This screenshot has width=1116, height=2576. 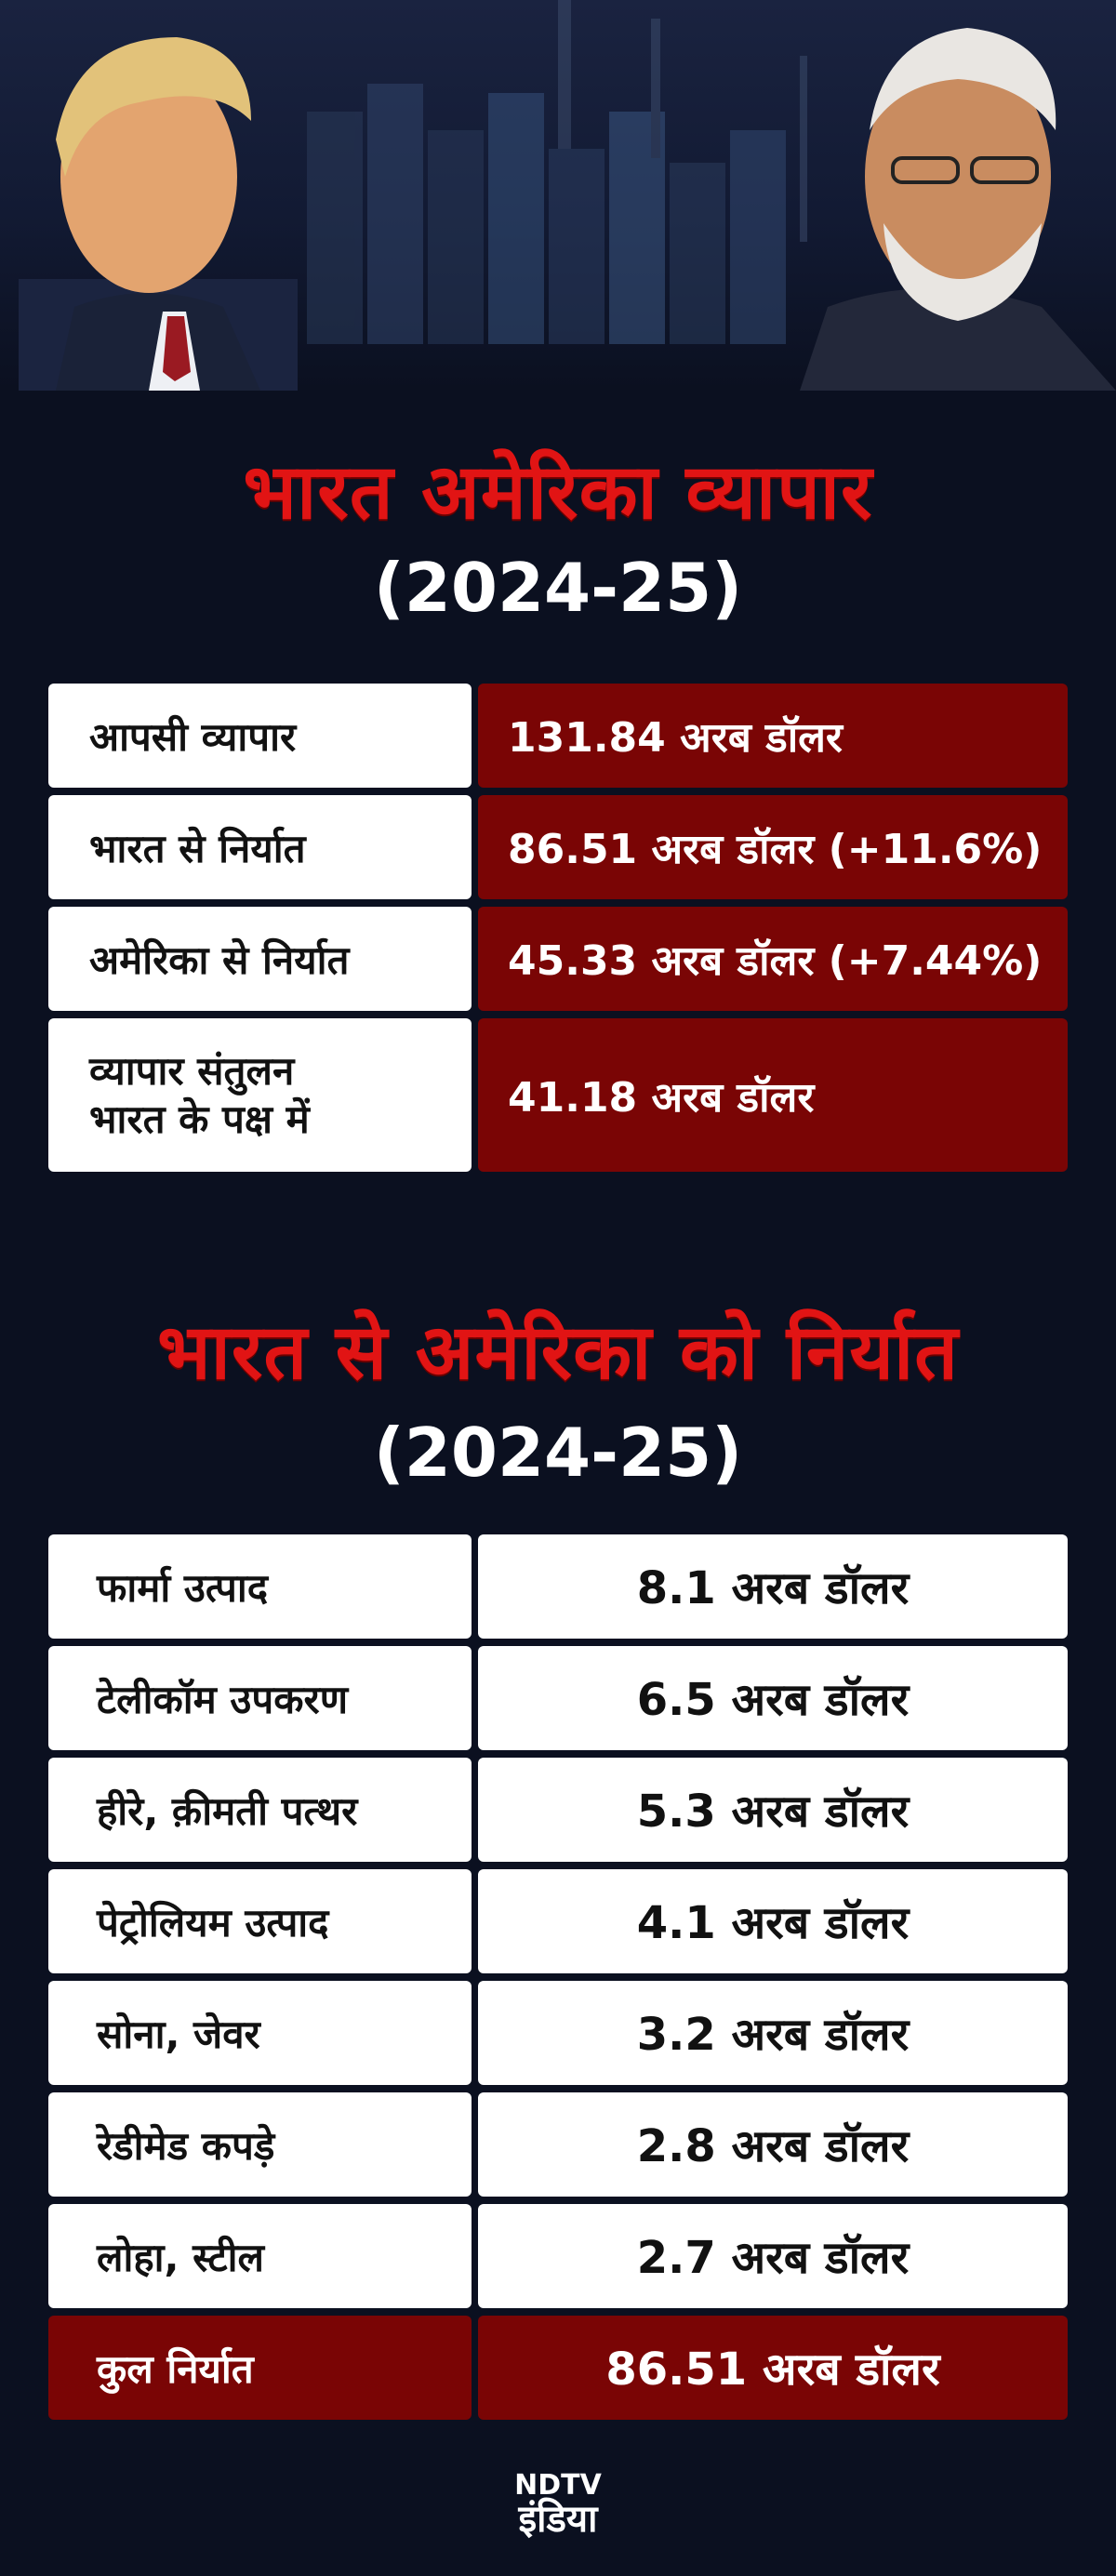 I want to click on hero-illustration, so click(x=567, y=195).